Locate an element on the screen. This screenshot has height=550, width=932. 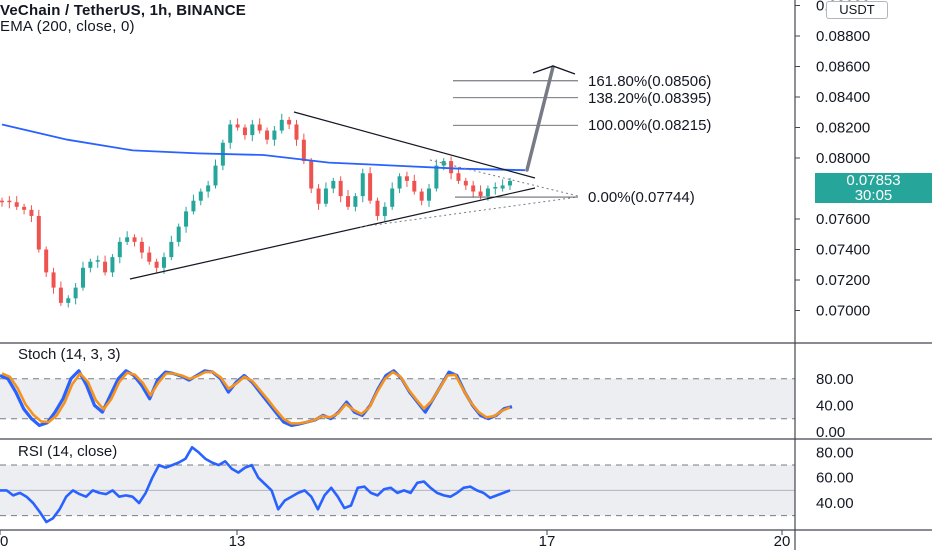
stoch-pane is located at coordinates (397, 398).